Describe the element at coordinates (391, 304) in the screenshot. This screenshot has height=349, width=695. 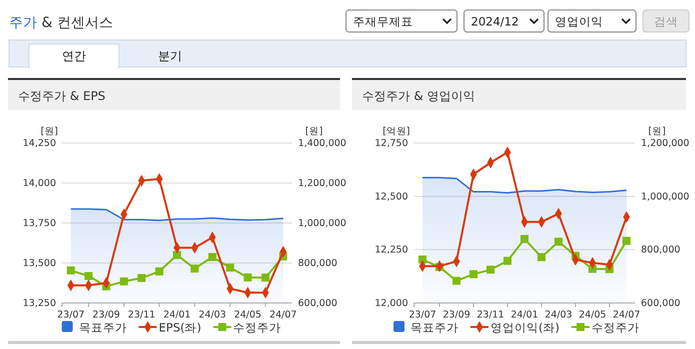
I see `y-tick-label: 12,000` at that location.